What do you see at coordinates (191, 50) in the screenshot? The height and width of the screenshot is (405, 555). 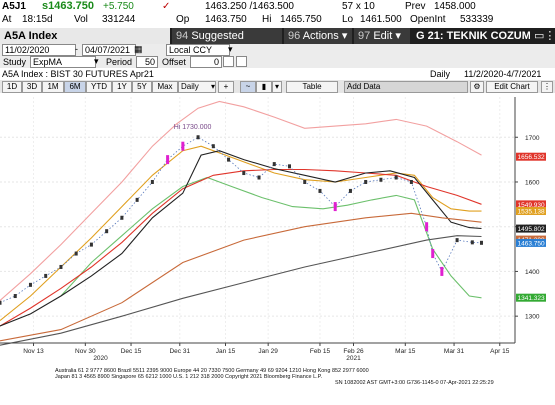 I see `currency-value: Local CCY` at bounding box center [191, 50].